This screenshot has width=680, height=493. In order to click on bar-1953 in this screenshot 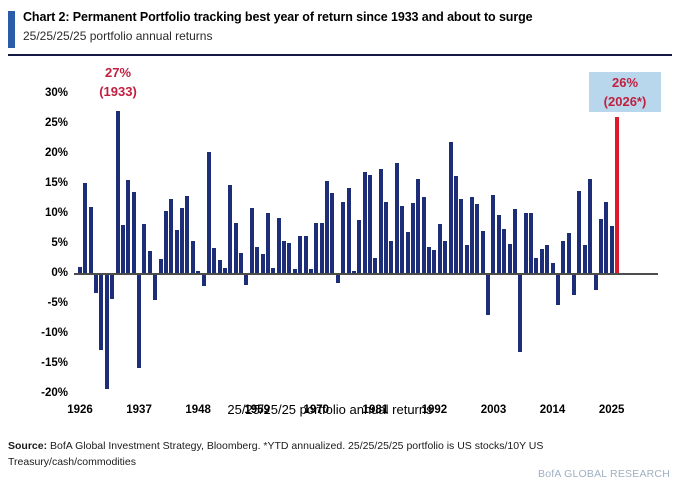, I will do `click(225, 270)`.